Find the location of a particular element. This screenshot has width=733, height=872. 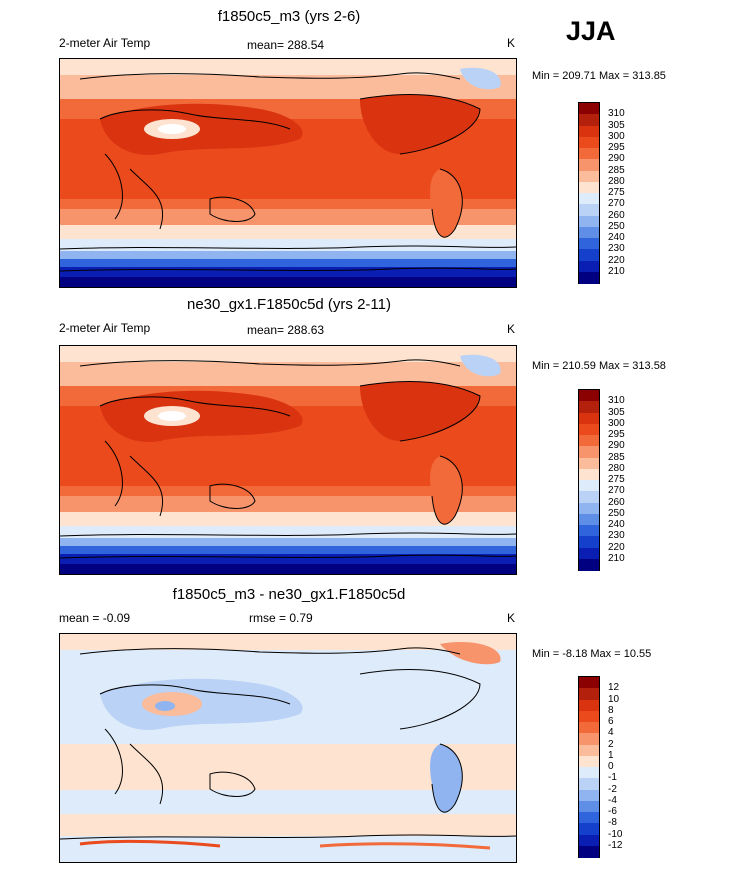

colorbar-tick-label: -12 is located at coordinates (615, 845).